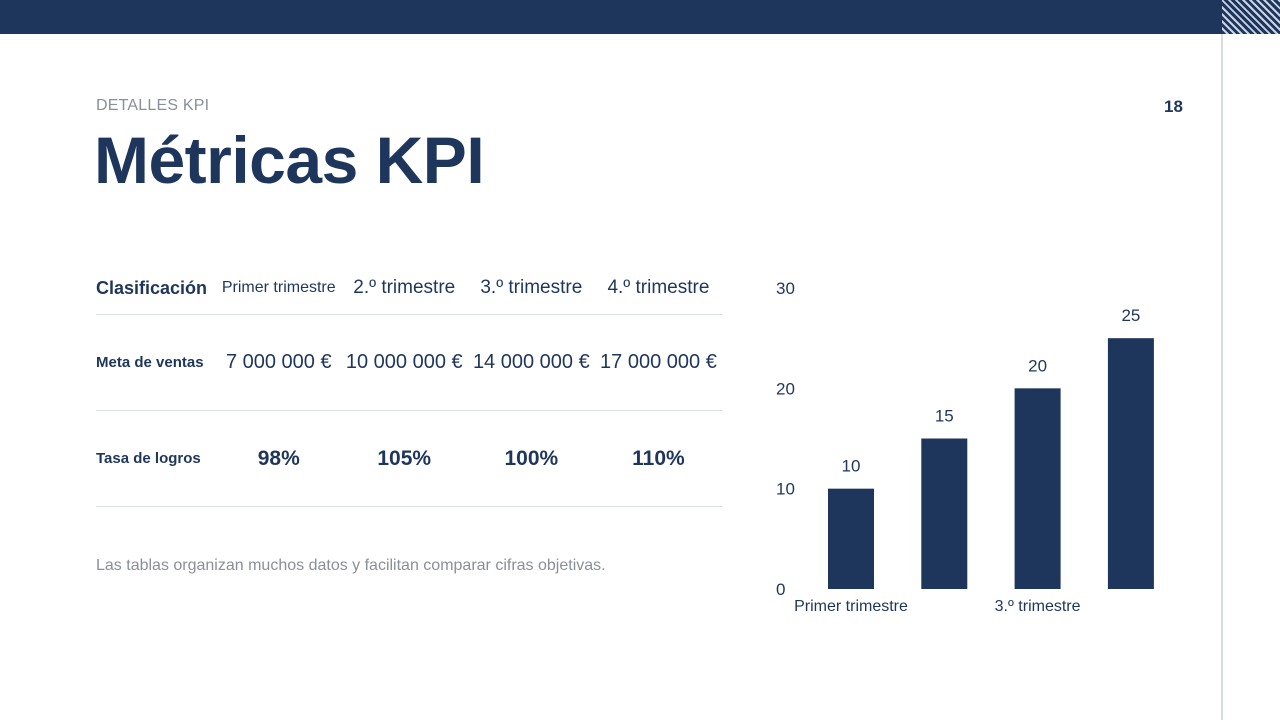 This screenshot has height=720, width=1280. What do you see at coordinates (404, 362) in the screenshot?
I see `table-cell: 10 000 000 €` at bounding box center [404, 362].